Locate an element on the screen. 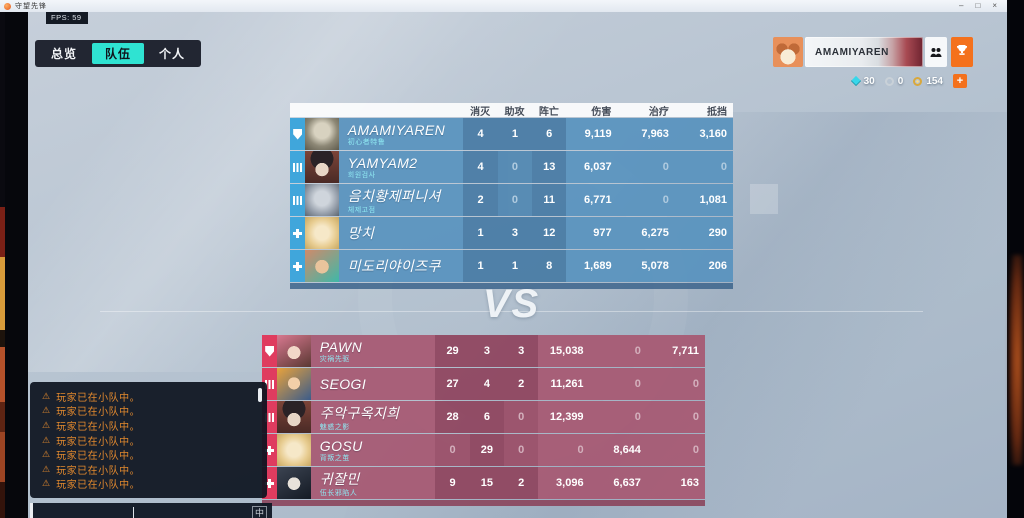 This screenshot has height=518, width=1024. stat-value: 12 is located at coordinates (549, 233).